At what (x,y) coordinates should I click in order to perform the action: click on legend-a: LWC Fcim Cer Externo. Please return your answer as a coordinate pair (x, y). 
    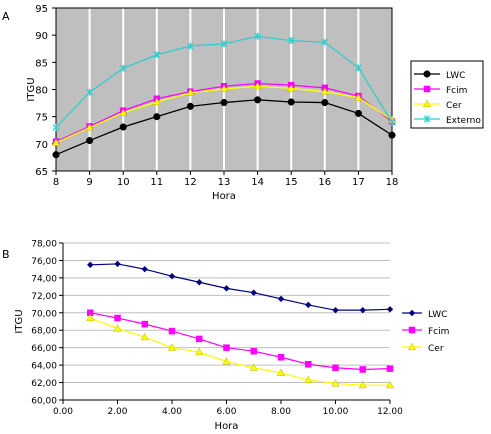
    Looking at the image, I should click on (447, 94).